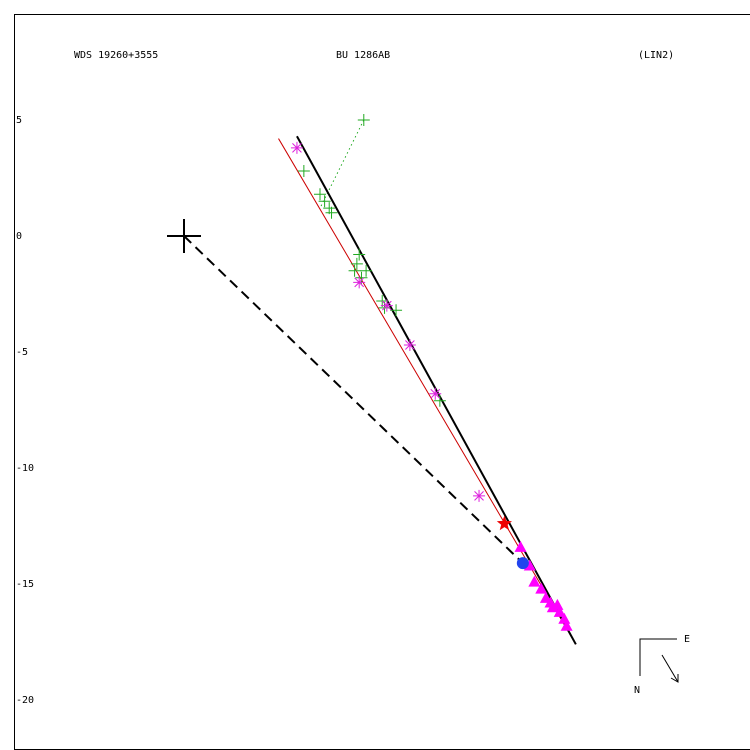  I want to click on green-dotted-residual-line, so click(342, 164).